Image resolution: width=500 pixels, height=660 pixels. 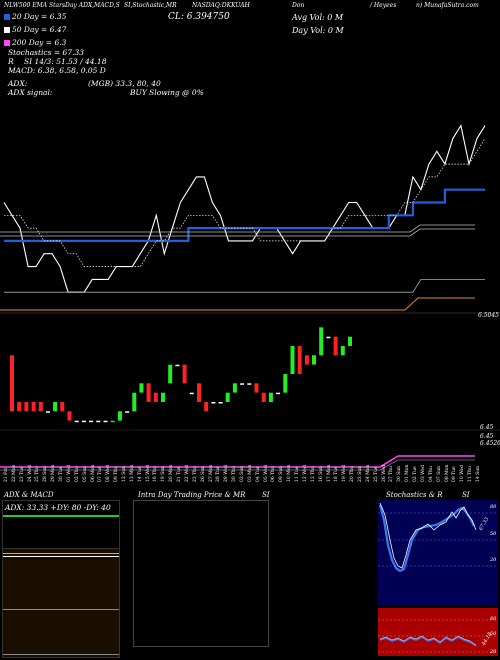 What do you see at coordinates (463, 473) in the screenshot?
I see `x-tick-label: 10 Wed` at bounding box center [463, 473].